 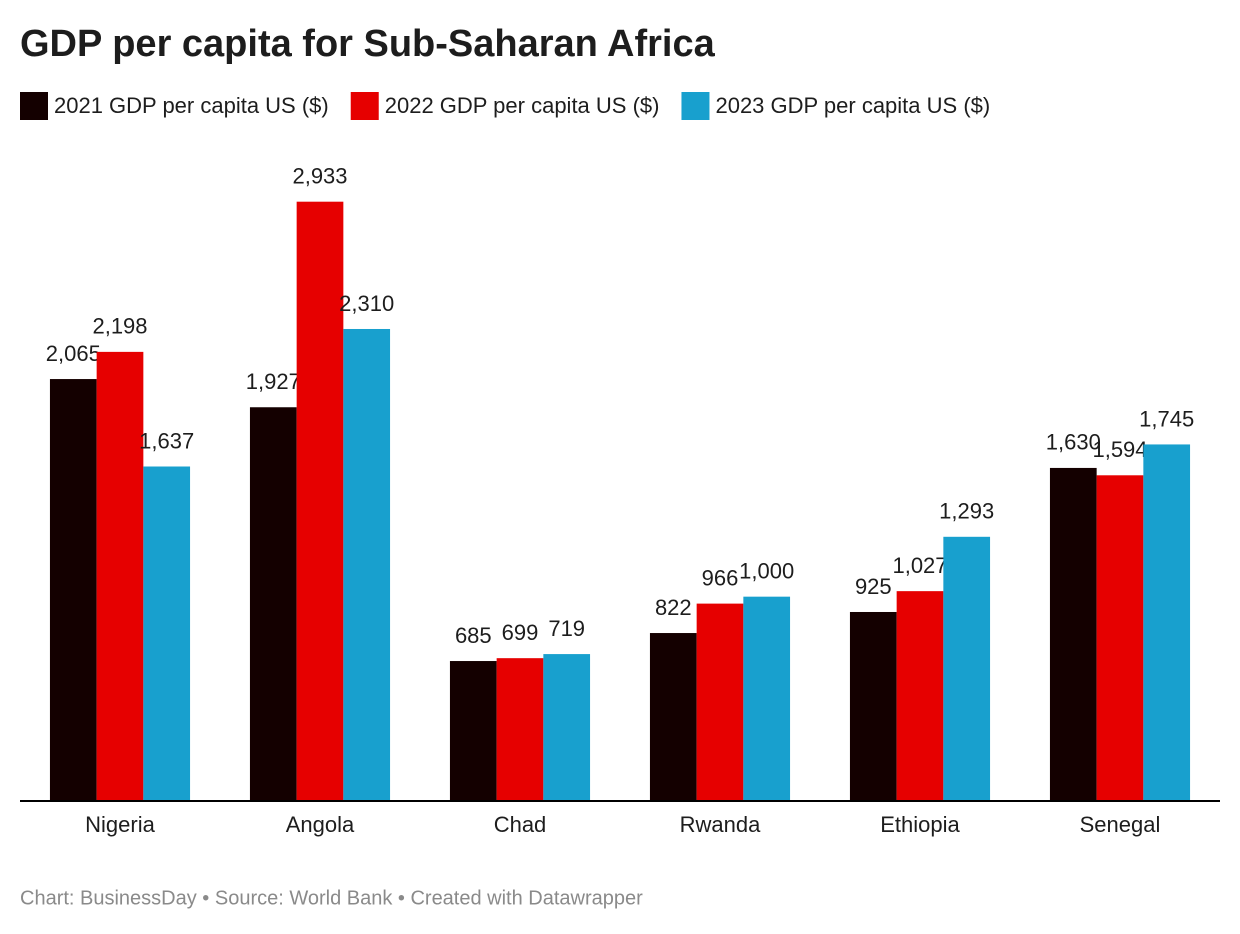 What do you see at coordinates (720, 824) in the screenshot?
I see `x-tick-label: Rwanda` at bounding box center [720, 824].